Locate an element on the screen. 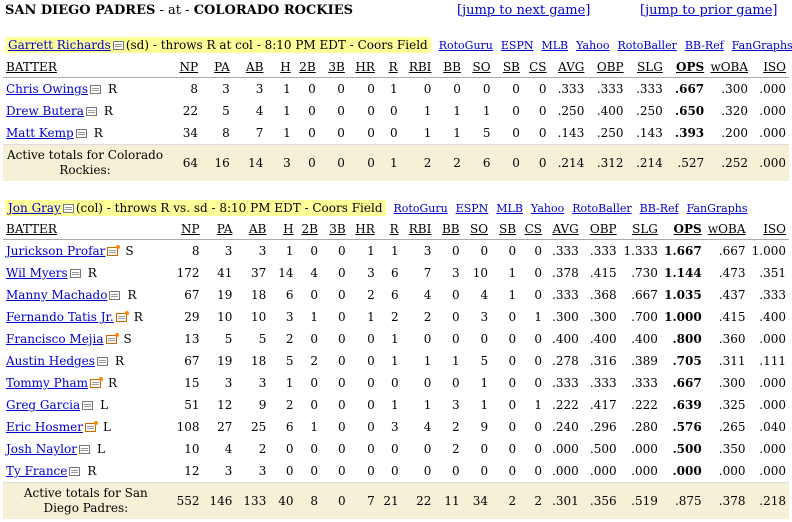 This screenshot has width=792, height=522. total-so: 34 is located at coordinates (477, 500).